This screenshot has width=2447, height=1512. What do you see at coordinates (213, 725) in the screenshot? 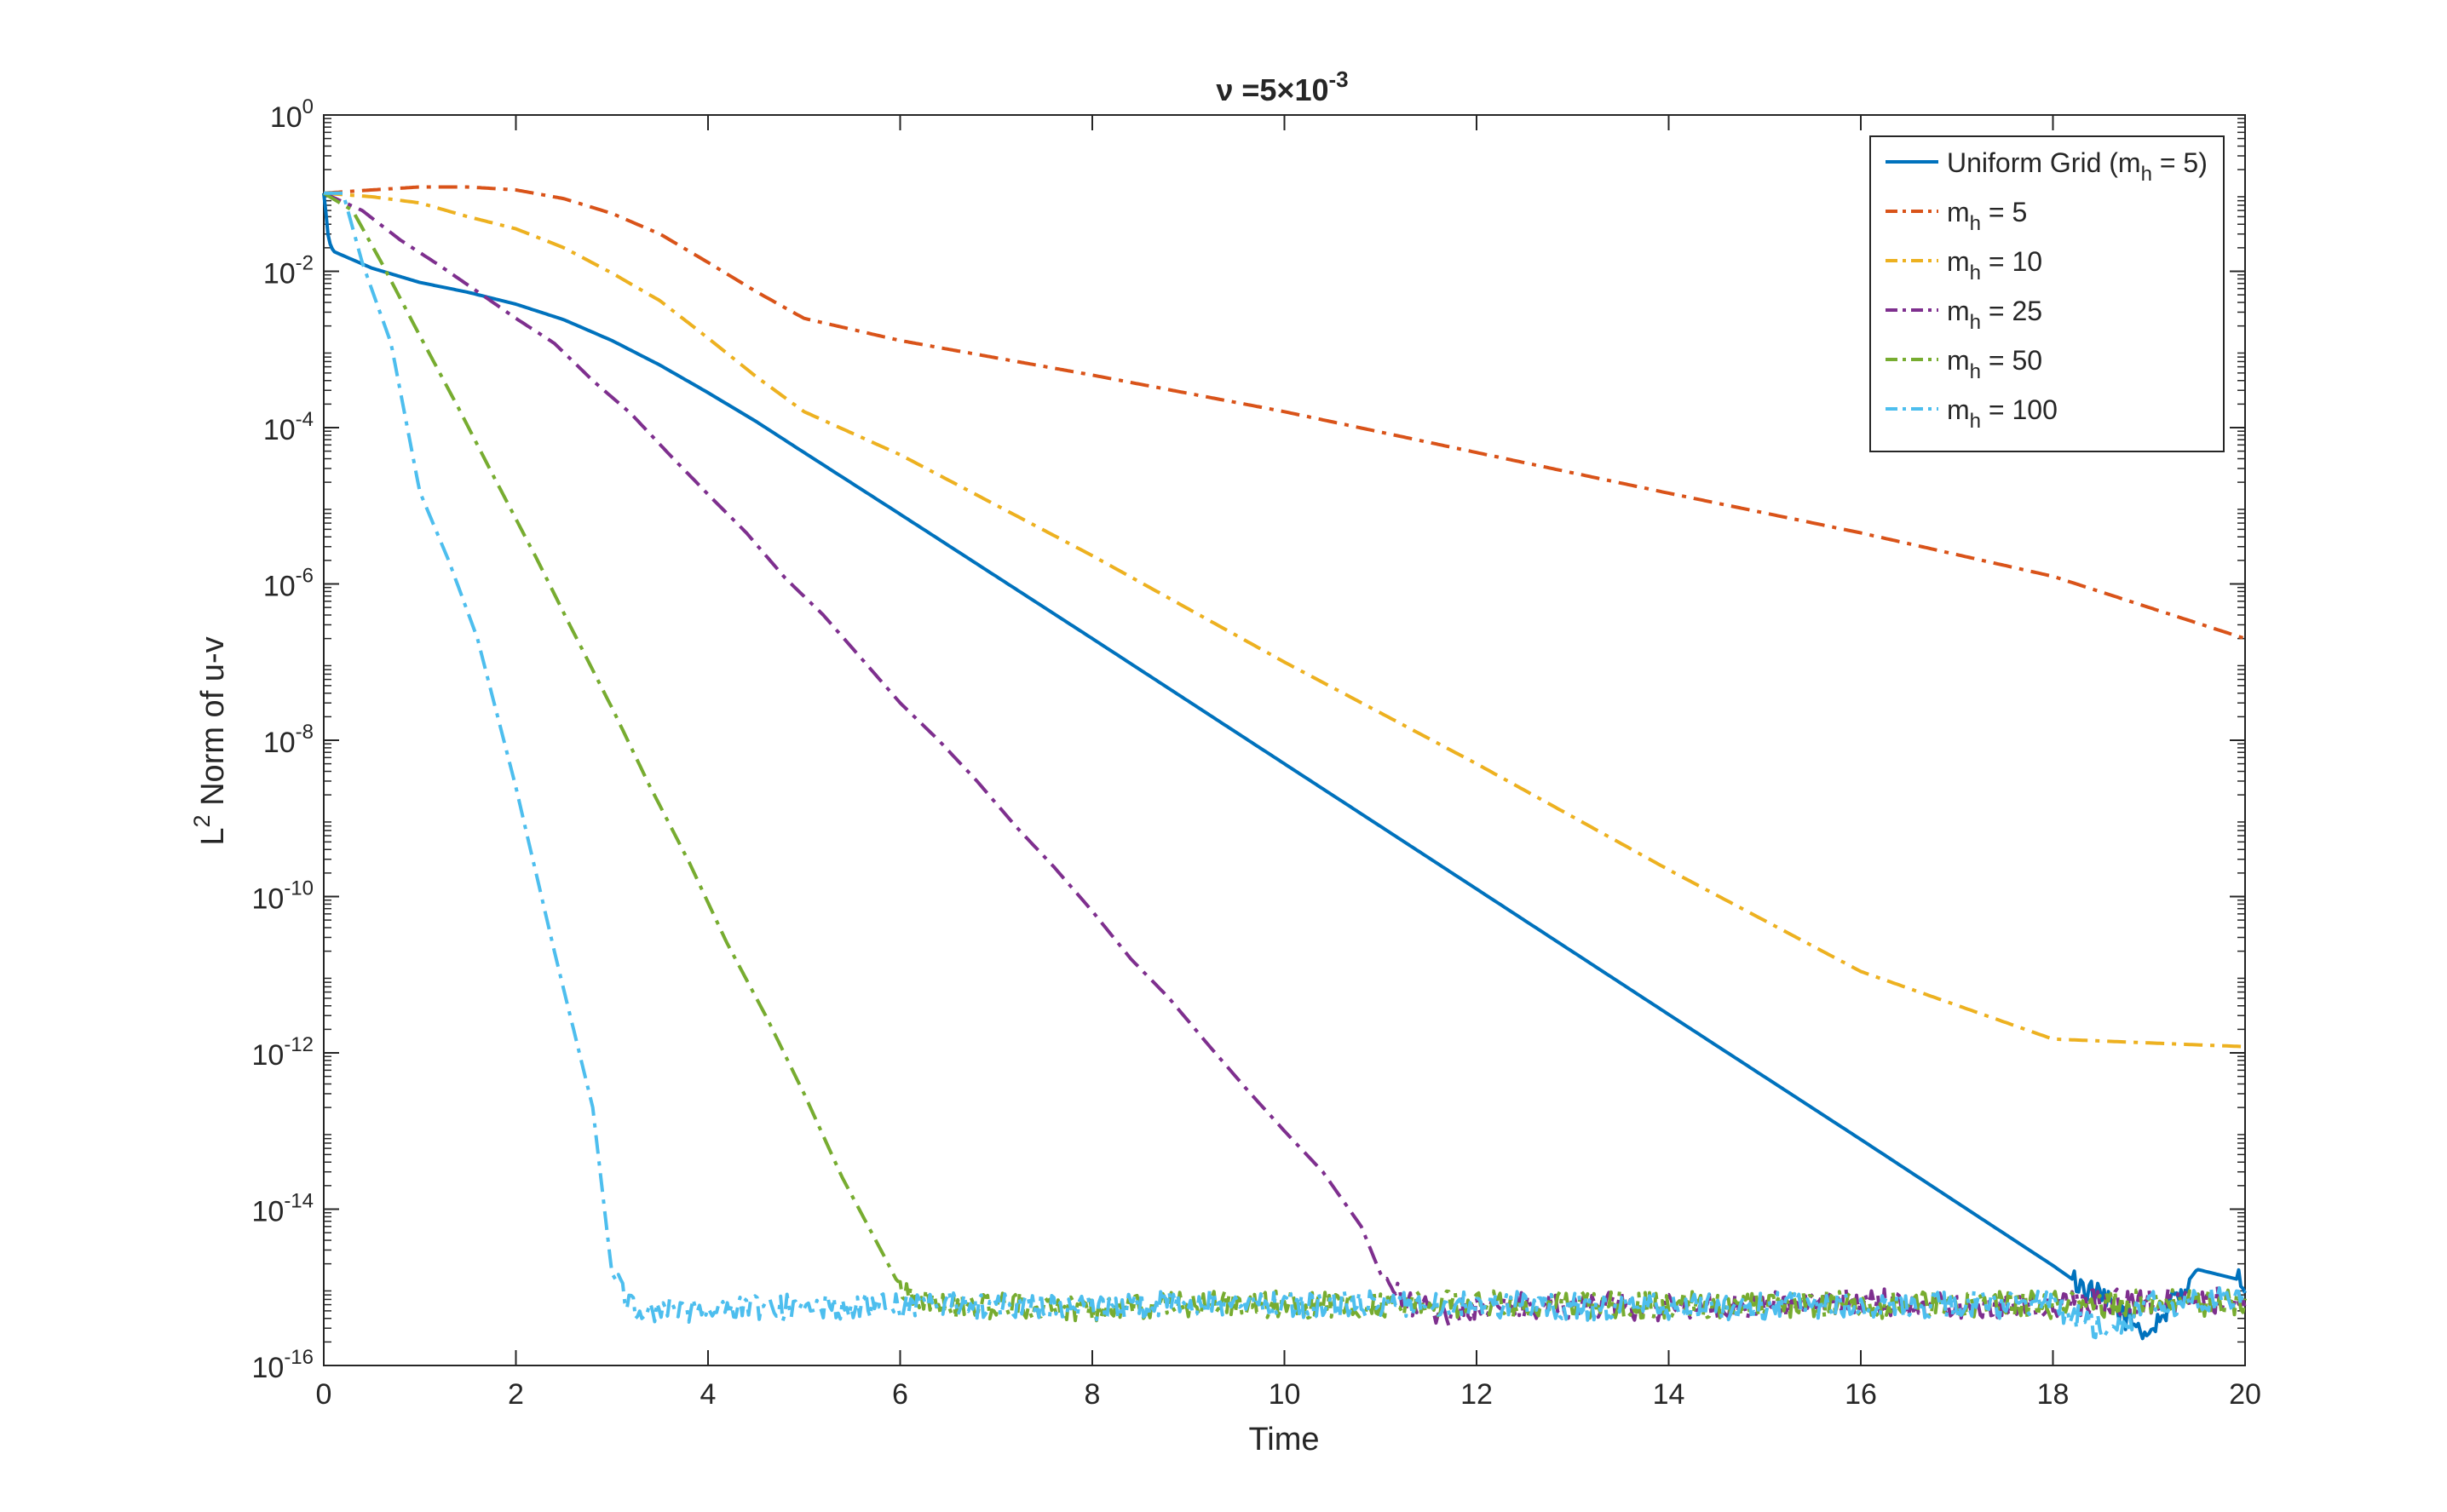
I see `y-axis-label-text: Norm of u-v` at bounding box center [213, 725].